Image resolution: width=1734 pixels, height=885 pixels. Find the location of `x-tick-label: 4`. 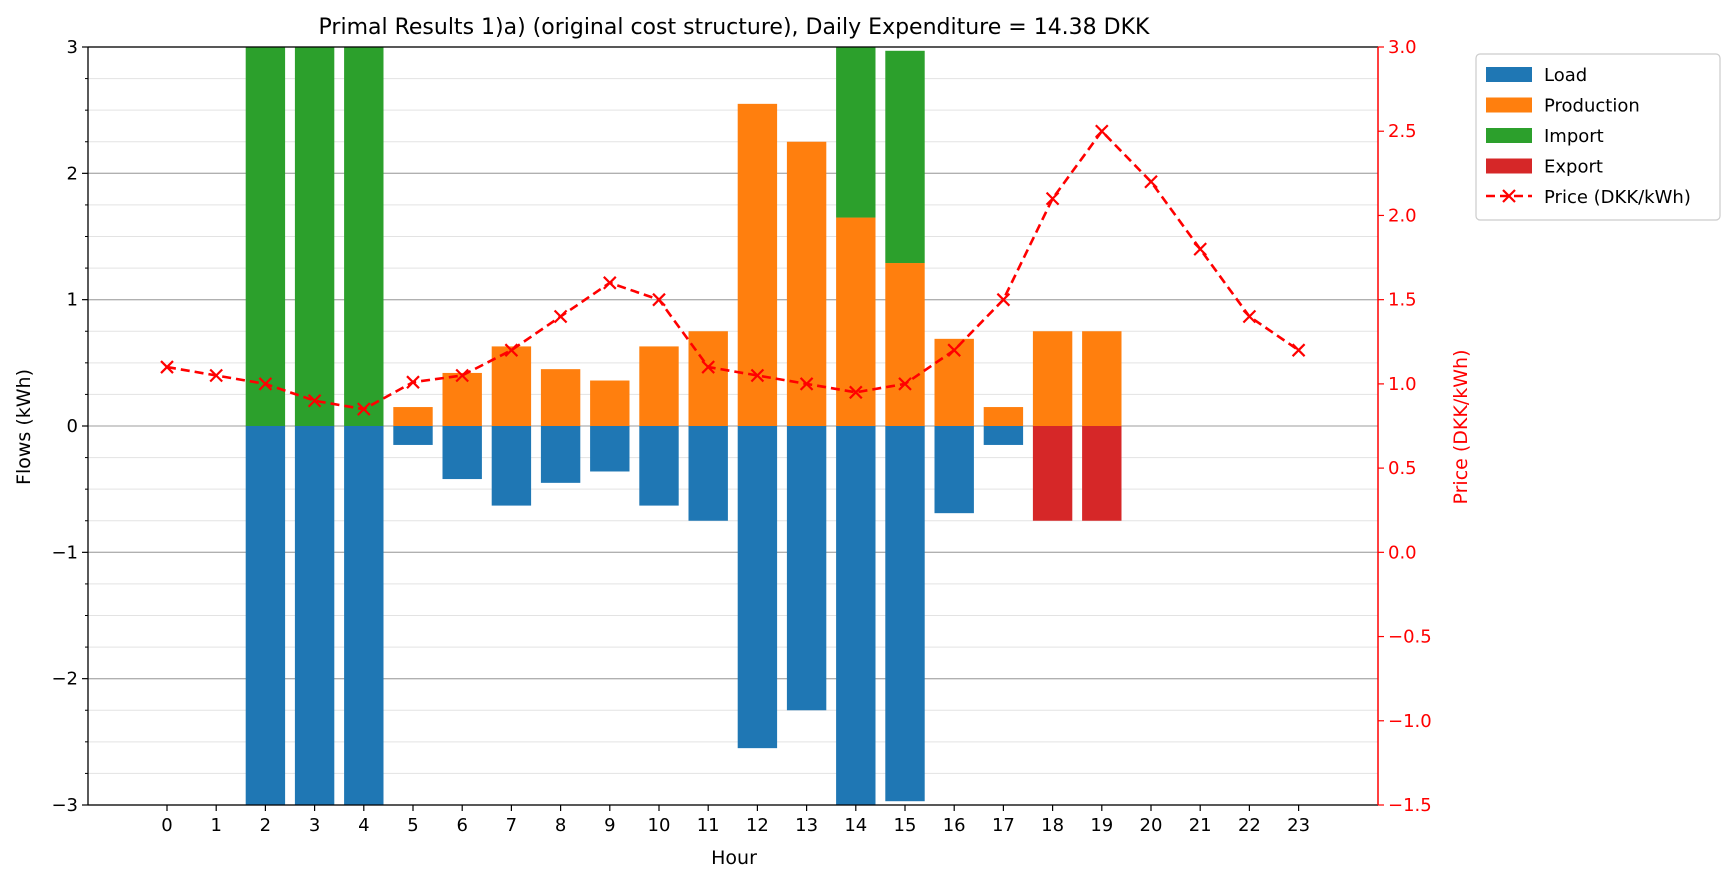

x-tick-label: 4 is located at coordinates (363, 825).